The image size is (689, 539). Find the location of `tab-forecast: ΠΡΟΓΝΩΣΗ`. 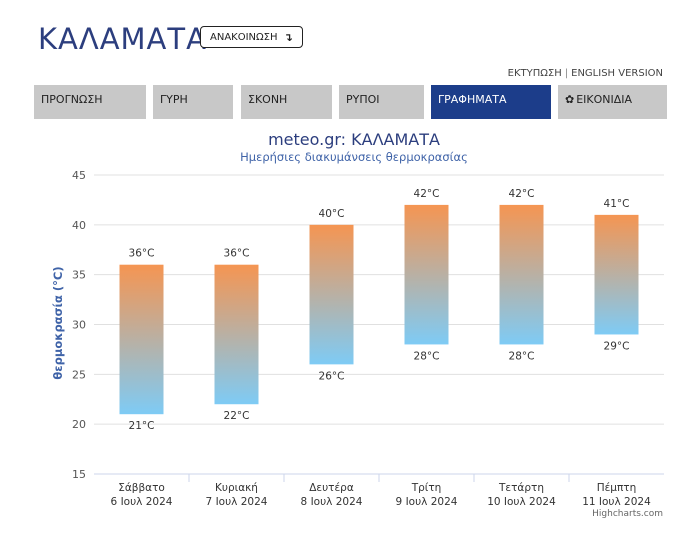

tab-forecast: ΠΡΟΓΝΩΣΗ is located at coordinates (90, 102).